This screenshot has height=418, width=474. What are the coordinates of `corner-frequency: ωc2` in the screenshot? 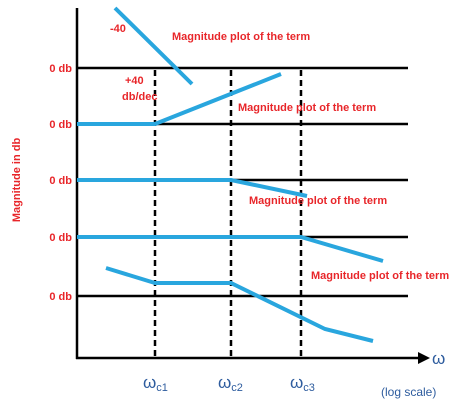 It's located at (230, 383).